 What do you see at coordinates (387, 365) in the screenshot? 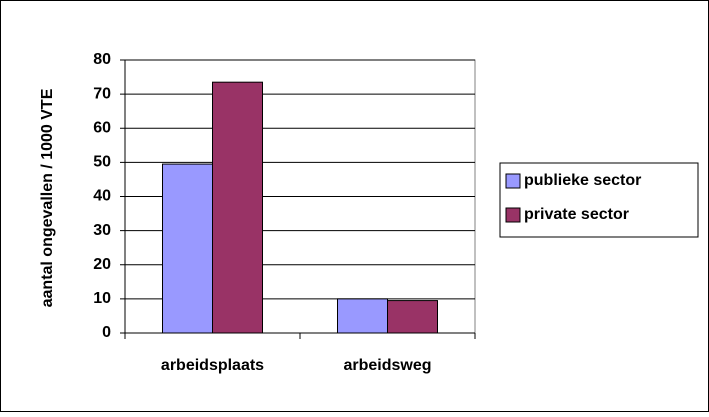
I see `x-tick-label: arbeidsweg` at bounding box center [387, 365].